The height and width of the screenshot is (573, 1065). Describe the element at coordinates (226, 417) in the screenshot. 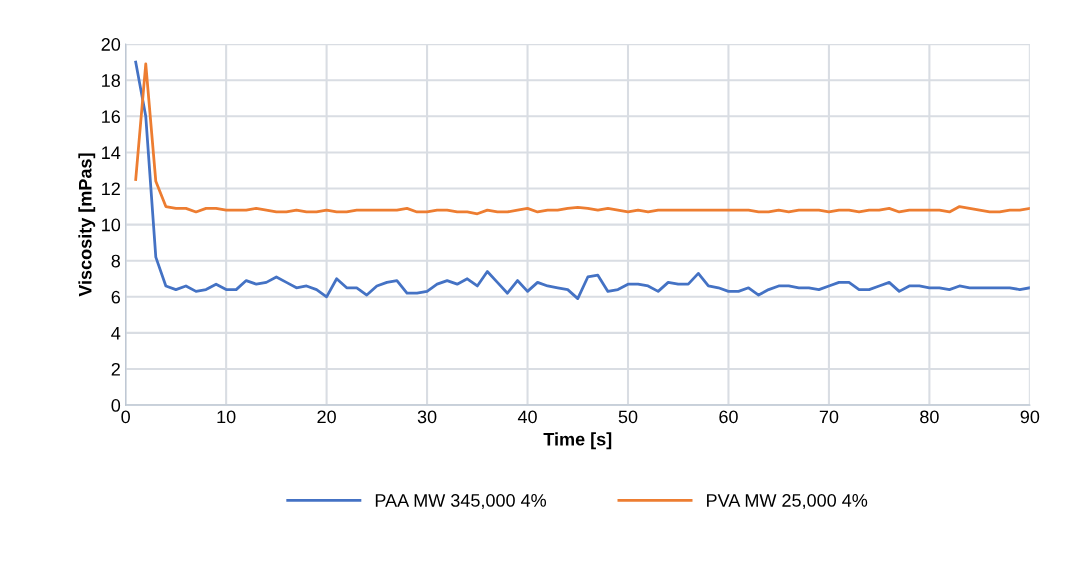

I see `x-tick-label: 10` at that location.